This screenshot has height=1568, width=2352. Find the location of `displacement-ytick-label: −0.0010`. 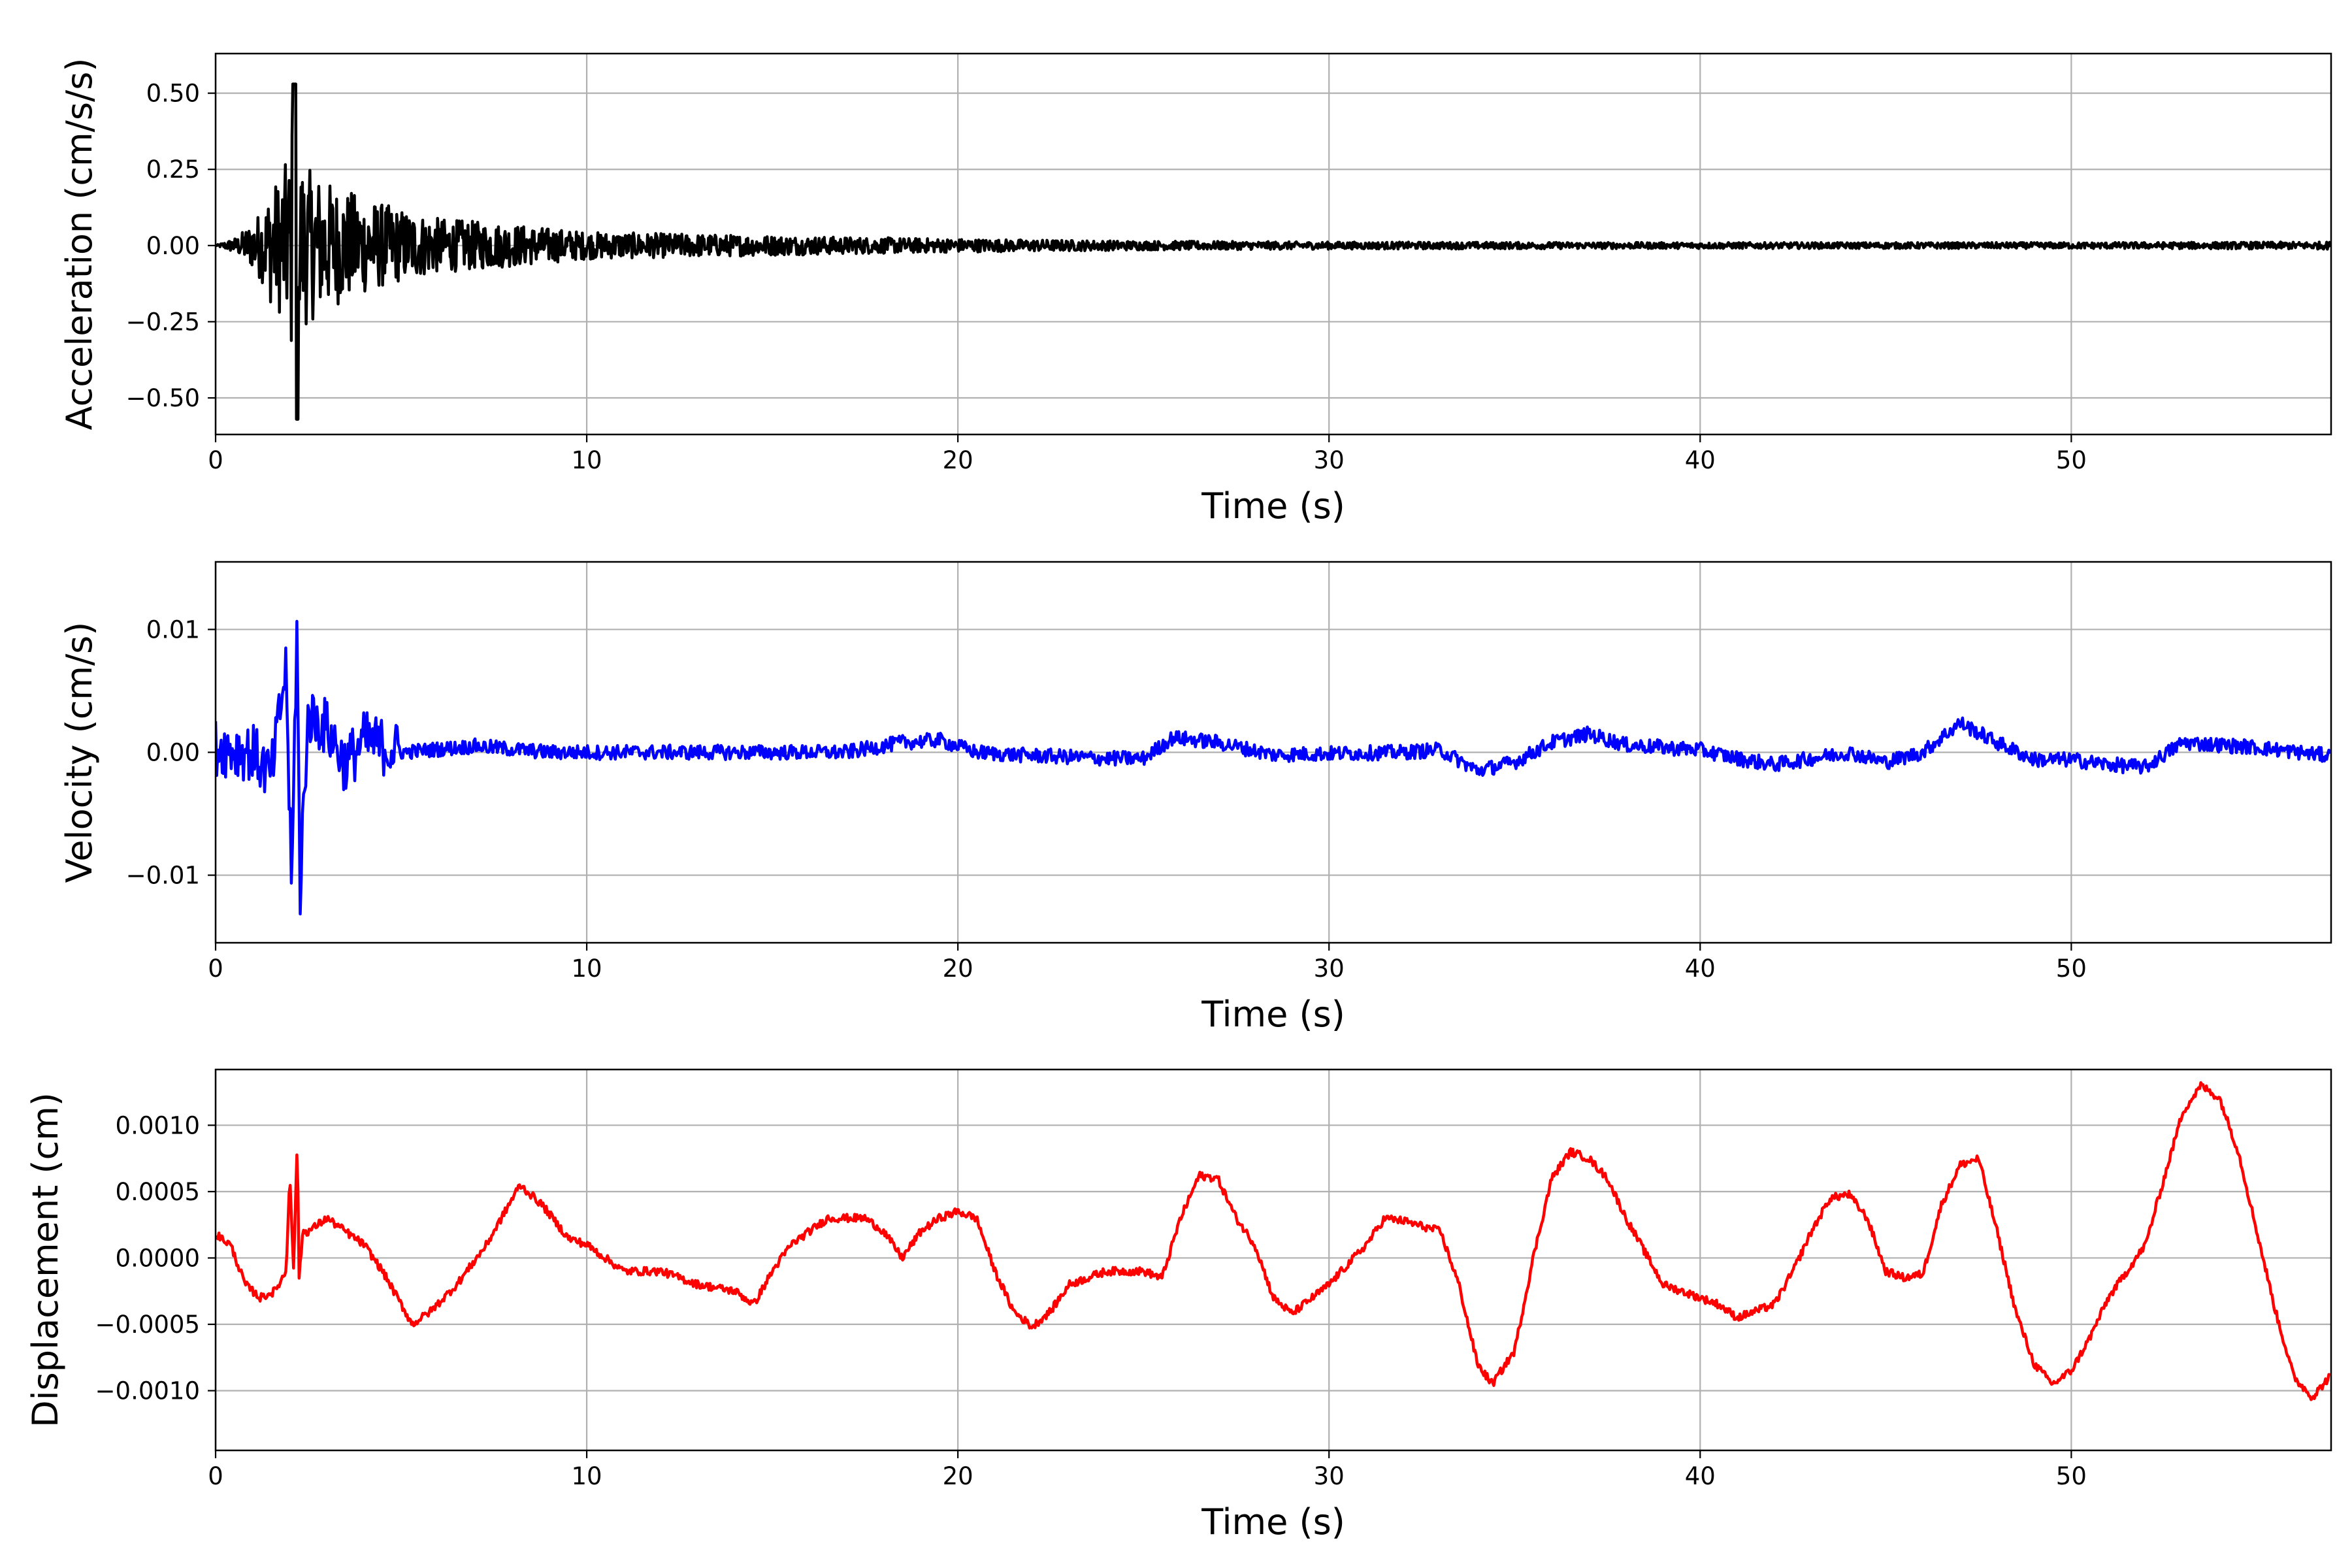

displacement-ytick-label: −0.0010 is located at coordinates (147, 1391).